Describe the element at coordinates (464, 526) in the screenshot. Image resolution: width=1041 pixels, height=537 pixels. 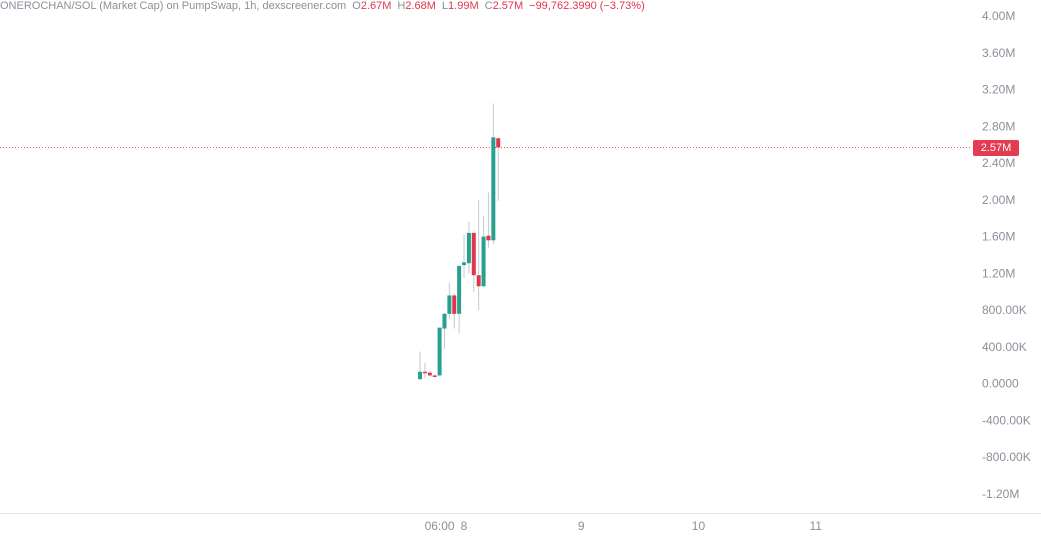
I see `x-tick-label: 8` at that location.